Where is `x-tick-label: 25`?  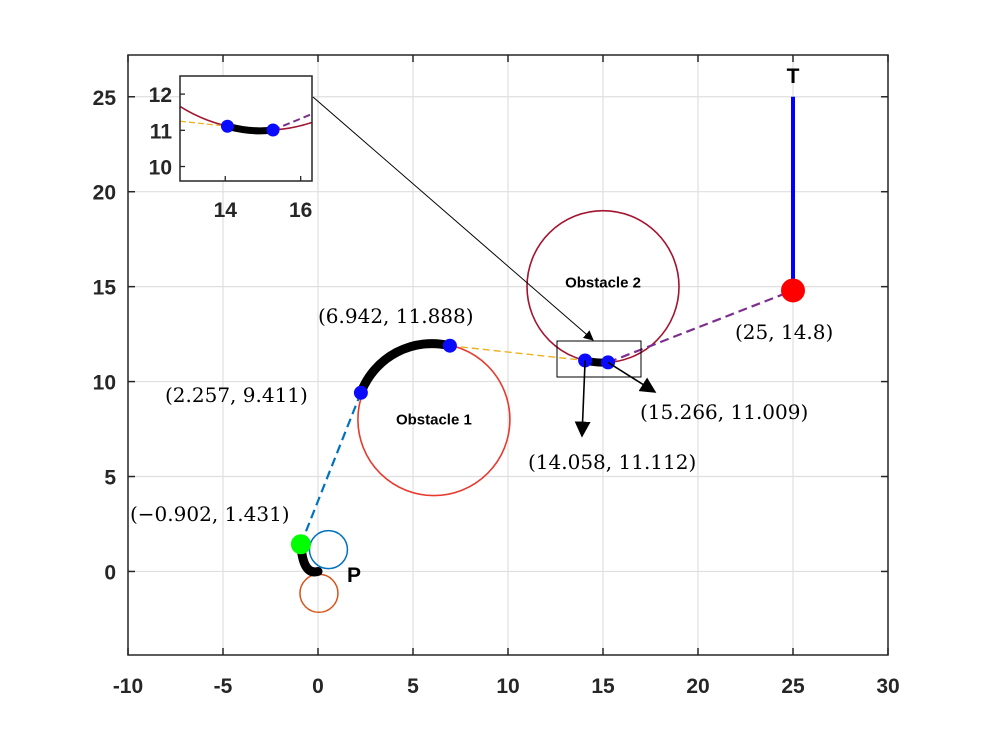
x-tick-label: 25 is located at coordinates (793, 686).